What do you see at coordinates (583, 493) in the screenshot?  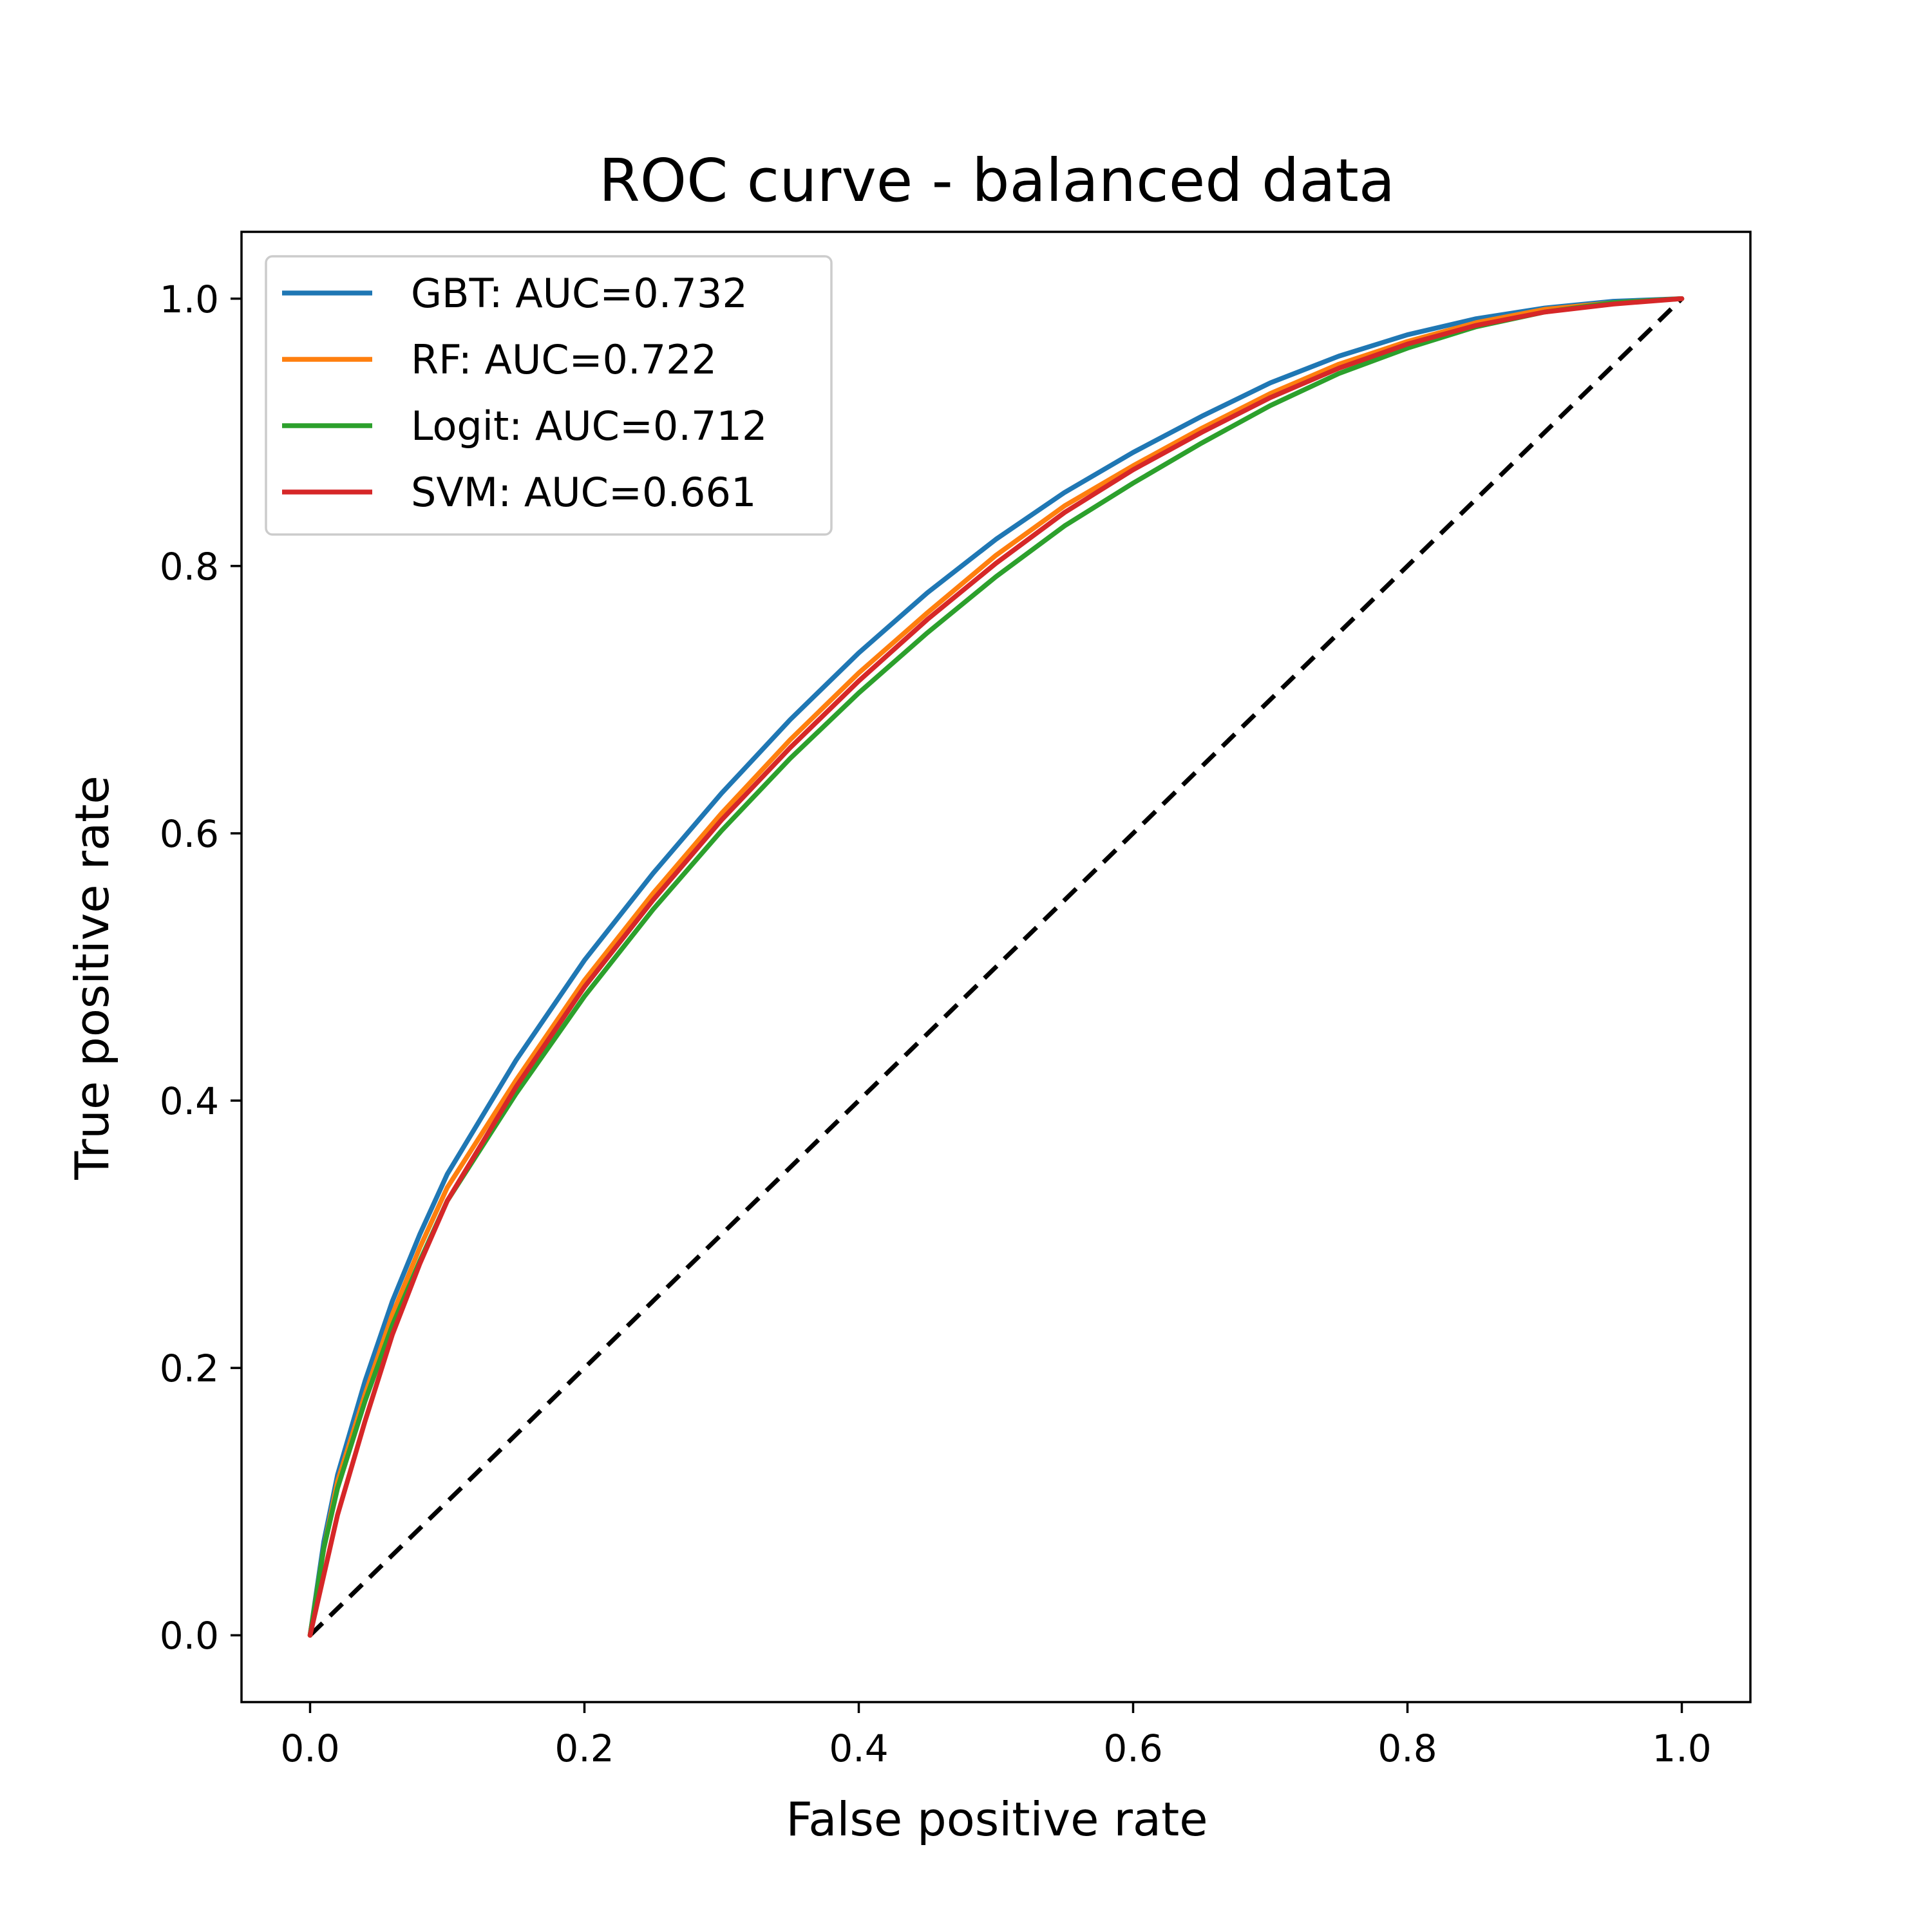 I see `legend-label-3: SVM: AUC=0.661` at bounding box center [583, 493].